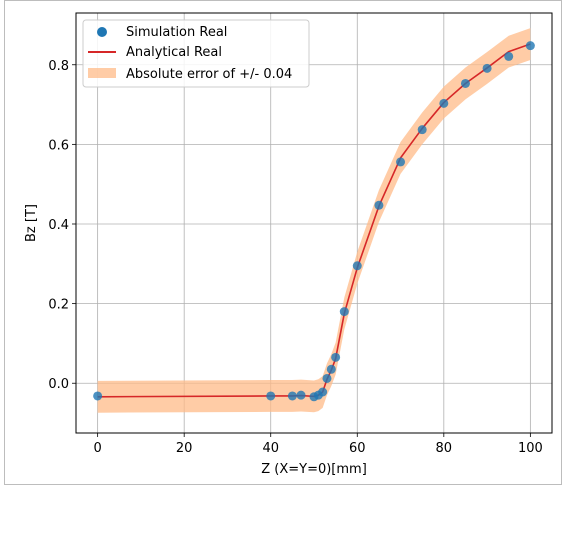  I want to click on legend-marker-simulation, so click(102, 32).